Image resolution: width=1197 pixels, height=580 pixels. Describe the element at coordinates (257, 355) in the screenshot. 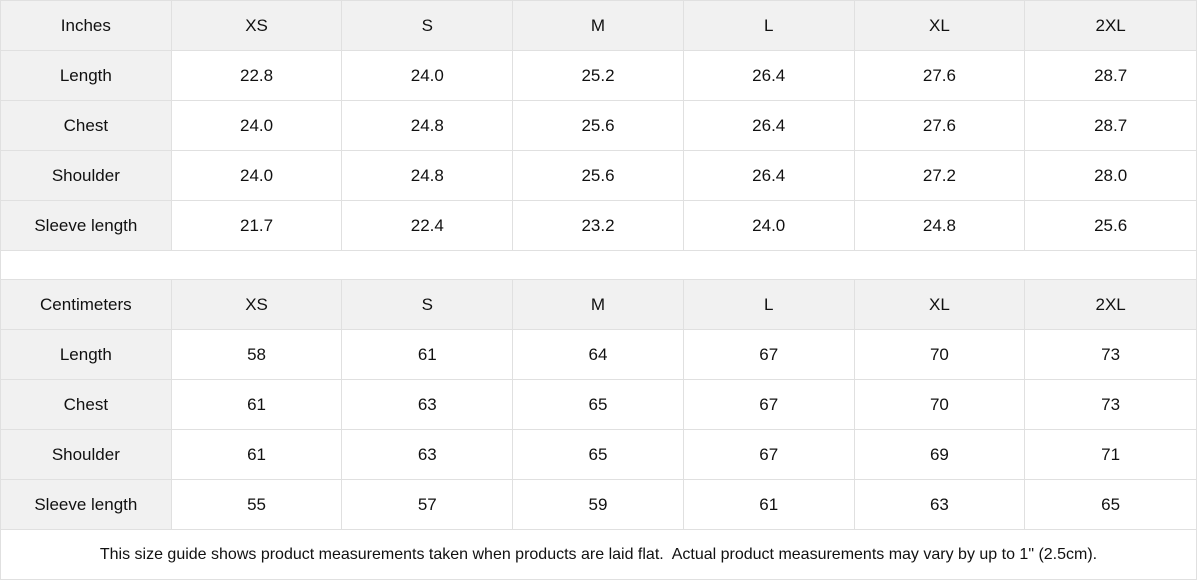

I see `centimeters-value-cell: 58` at that location.